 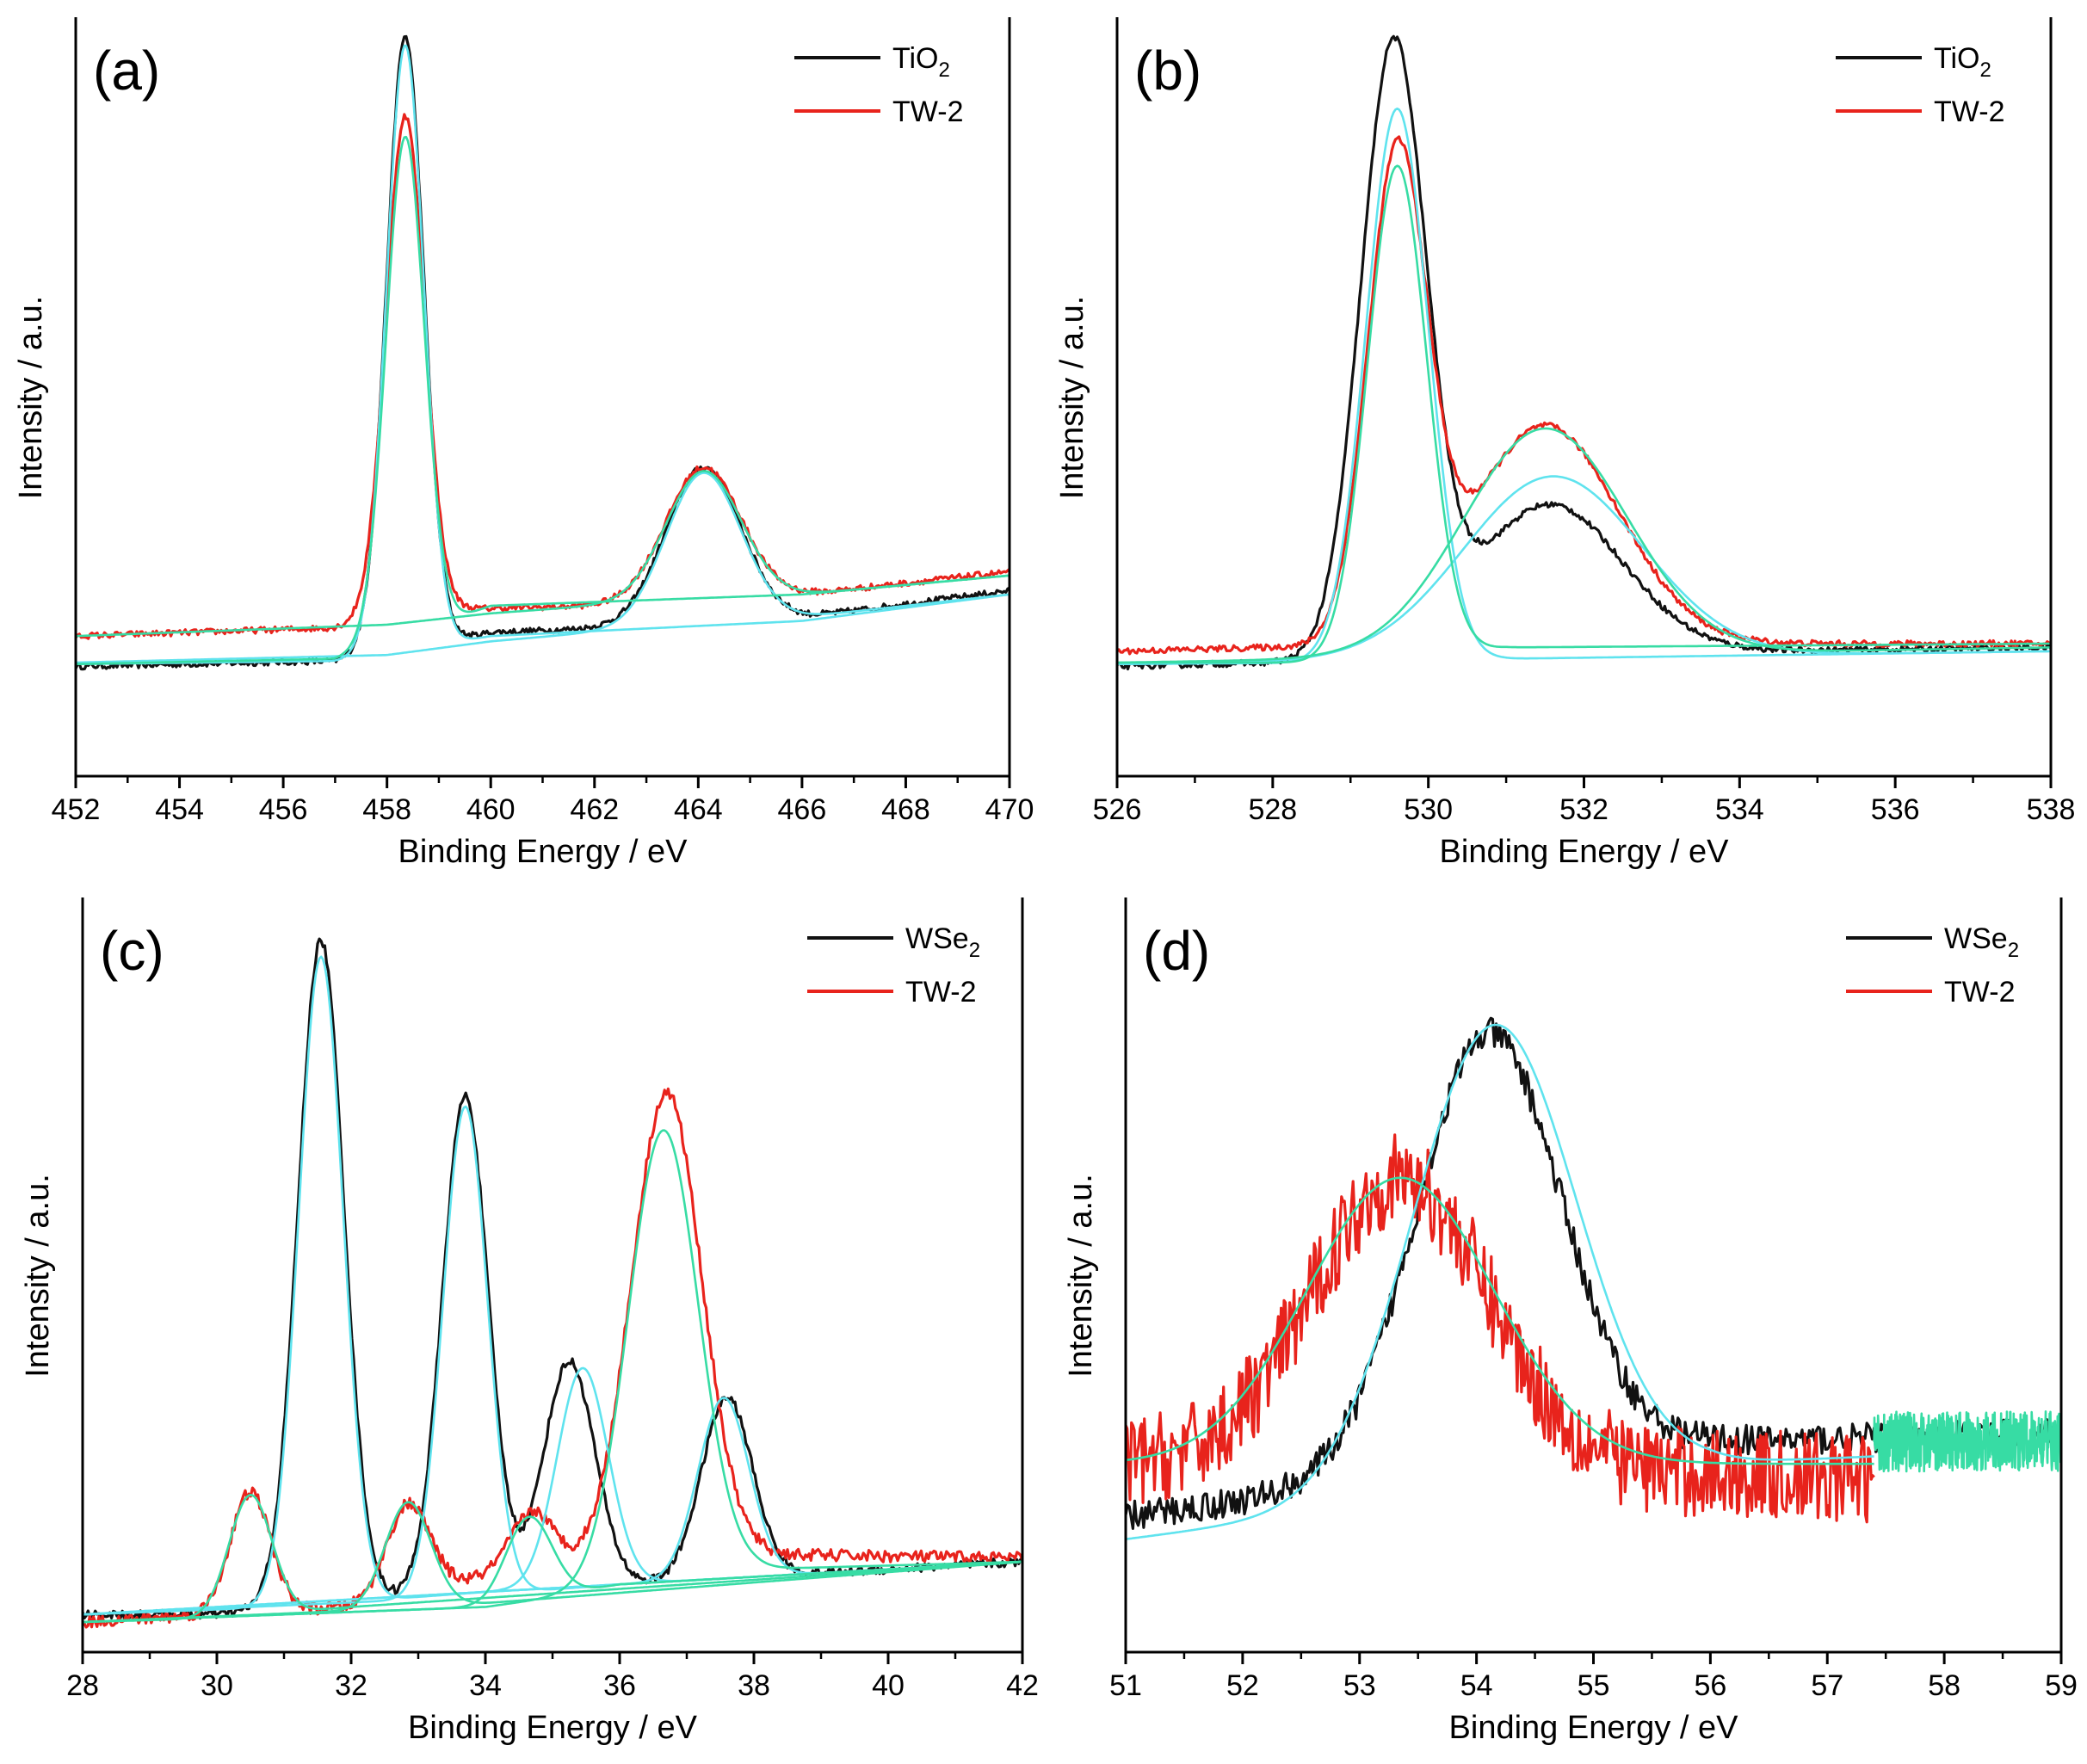 I want to click on x-tick-label: 28, so click(x=82, y=1685).